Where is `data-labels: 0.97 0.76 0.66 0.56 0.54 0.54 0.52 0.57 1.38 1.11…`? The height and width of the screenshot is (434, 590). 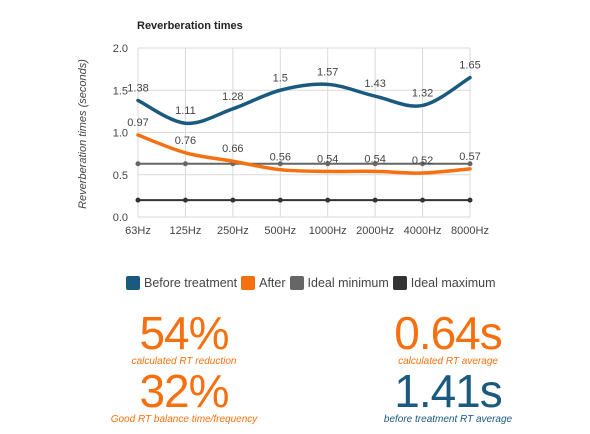 data-labels: 0.97 0.76 0.66 0.56 0.54 0.54 0.52 0.57 1.38 1.11… is located at coordinates (303, 113).